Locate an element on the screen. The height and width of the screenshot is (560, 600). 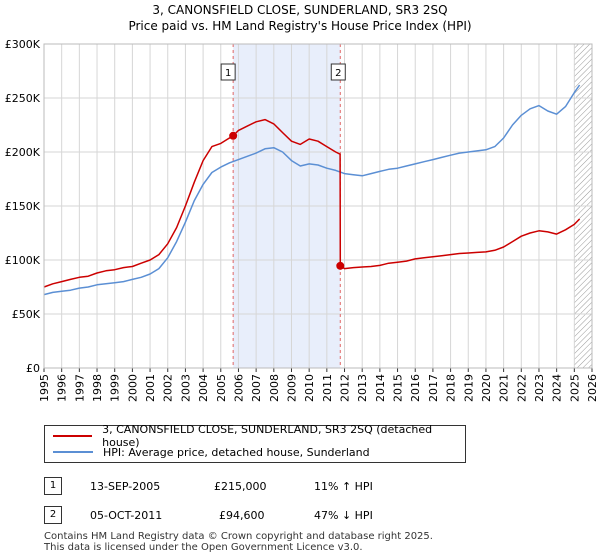
x-tick-label: 2022 is located at coordinates (521, 388).